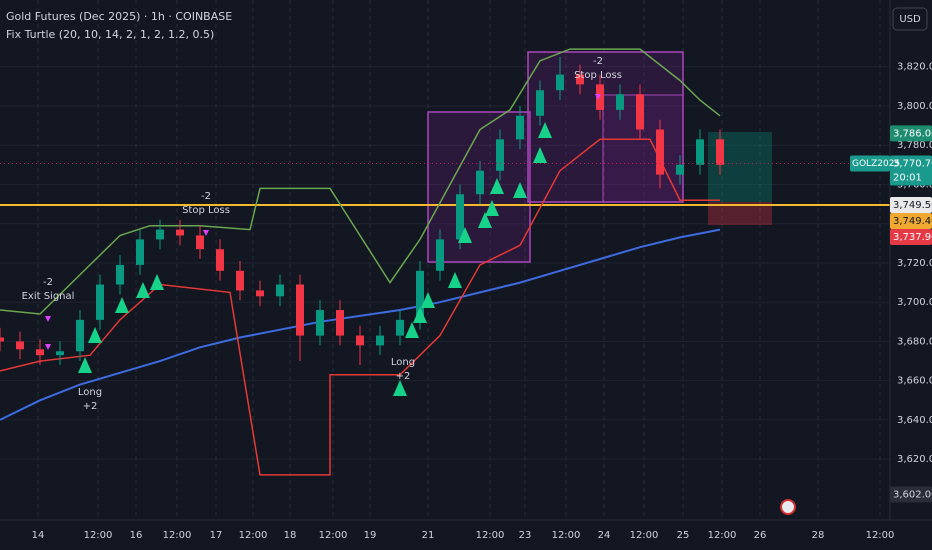 This screenshot has width=932, height=550. I want to click on y-tick-label: 3,640.00, so click(914, 420).